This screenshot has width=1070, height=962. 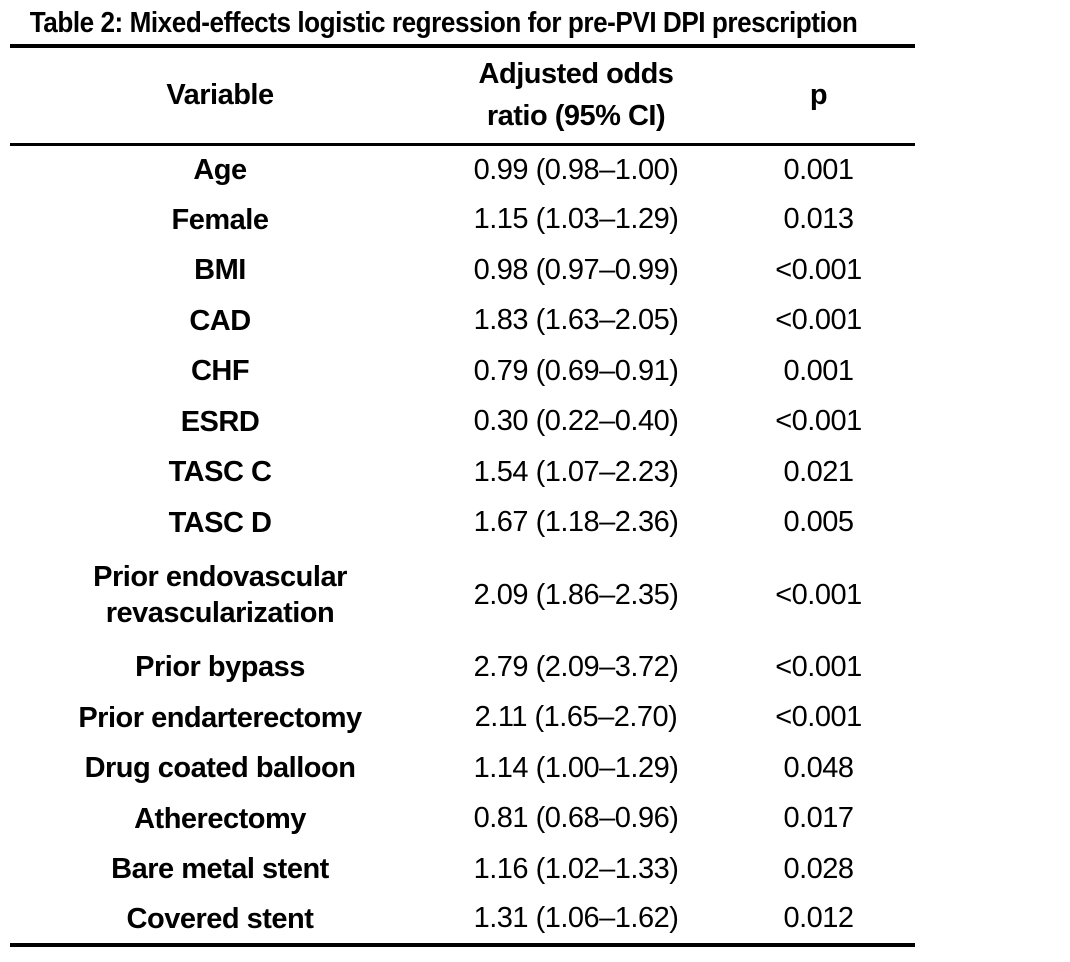 What do you see at coordinates (576, 918) in the screenshot?
I see `aor-ci-cell: 1.31 (1.06–1.62)` at bounding box center [576, 918].